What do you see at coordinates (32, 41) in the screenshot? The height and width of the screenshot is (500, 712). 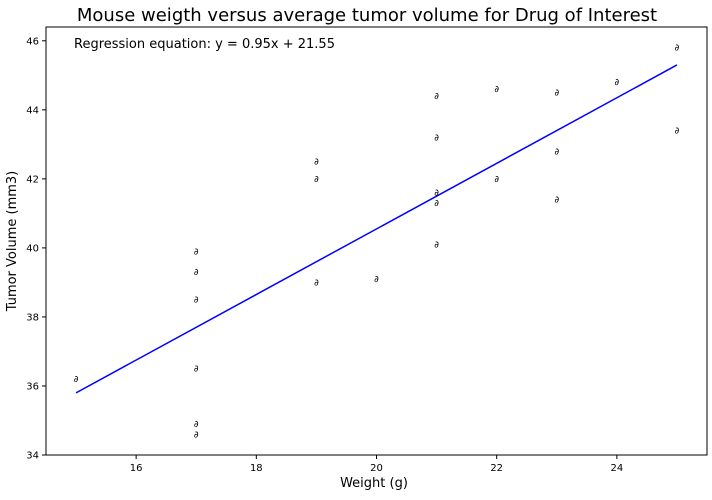 I see `y-tick-label: 46` at bounding box center [32, 41].